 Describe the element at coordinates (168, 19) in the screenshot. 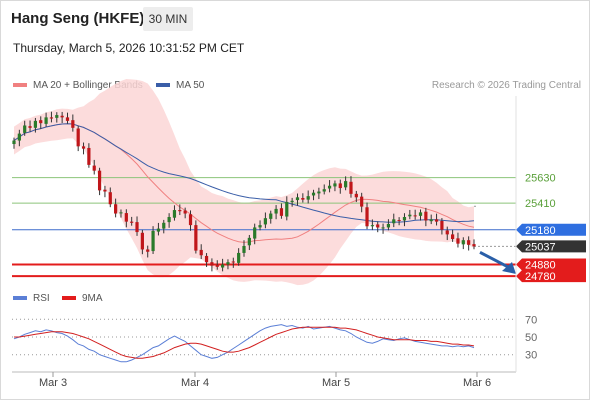

I see `timeframe-button: 30 MIN` at that location.